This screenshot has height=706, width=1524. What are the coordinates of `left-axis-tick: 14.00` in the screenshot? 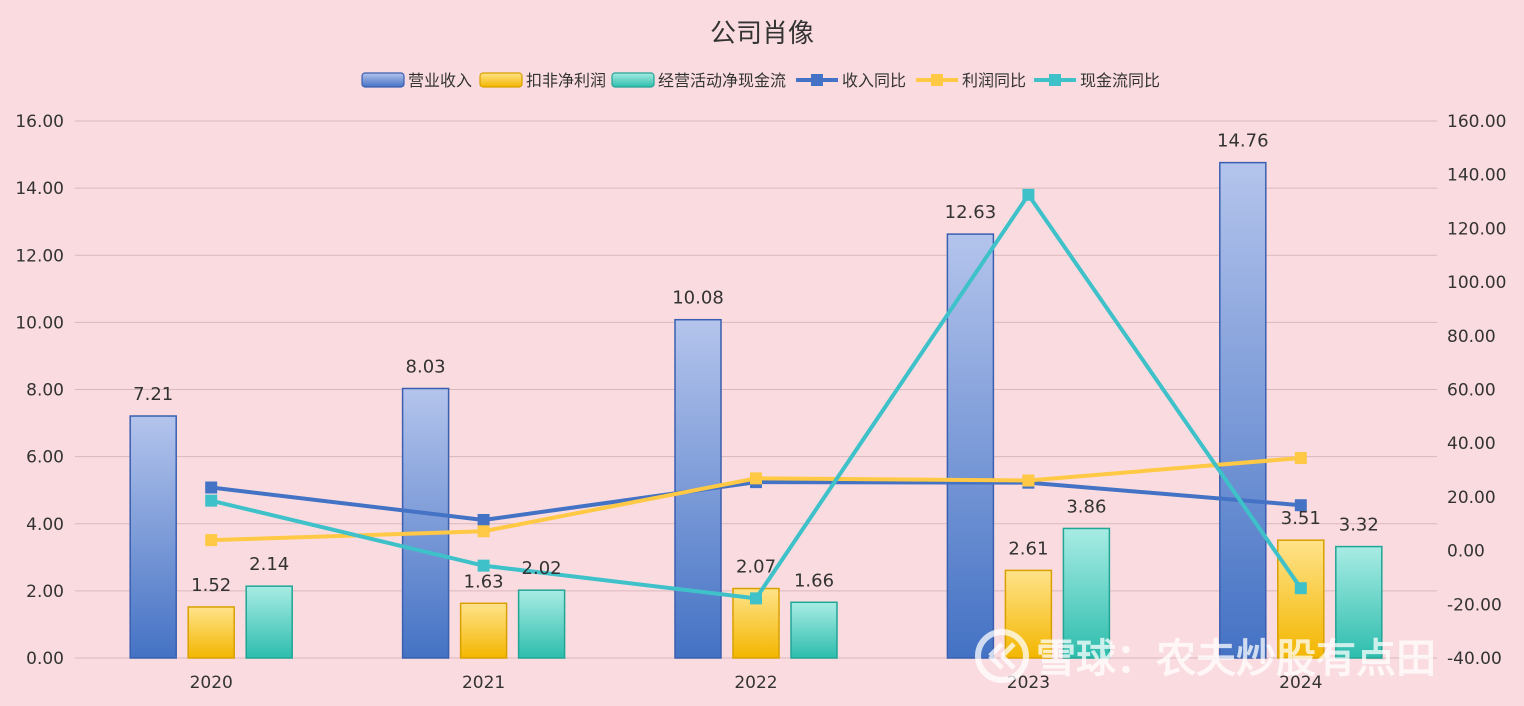 It's located at (39, 189).